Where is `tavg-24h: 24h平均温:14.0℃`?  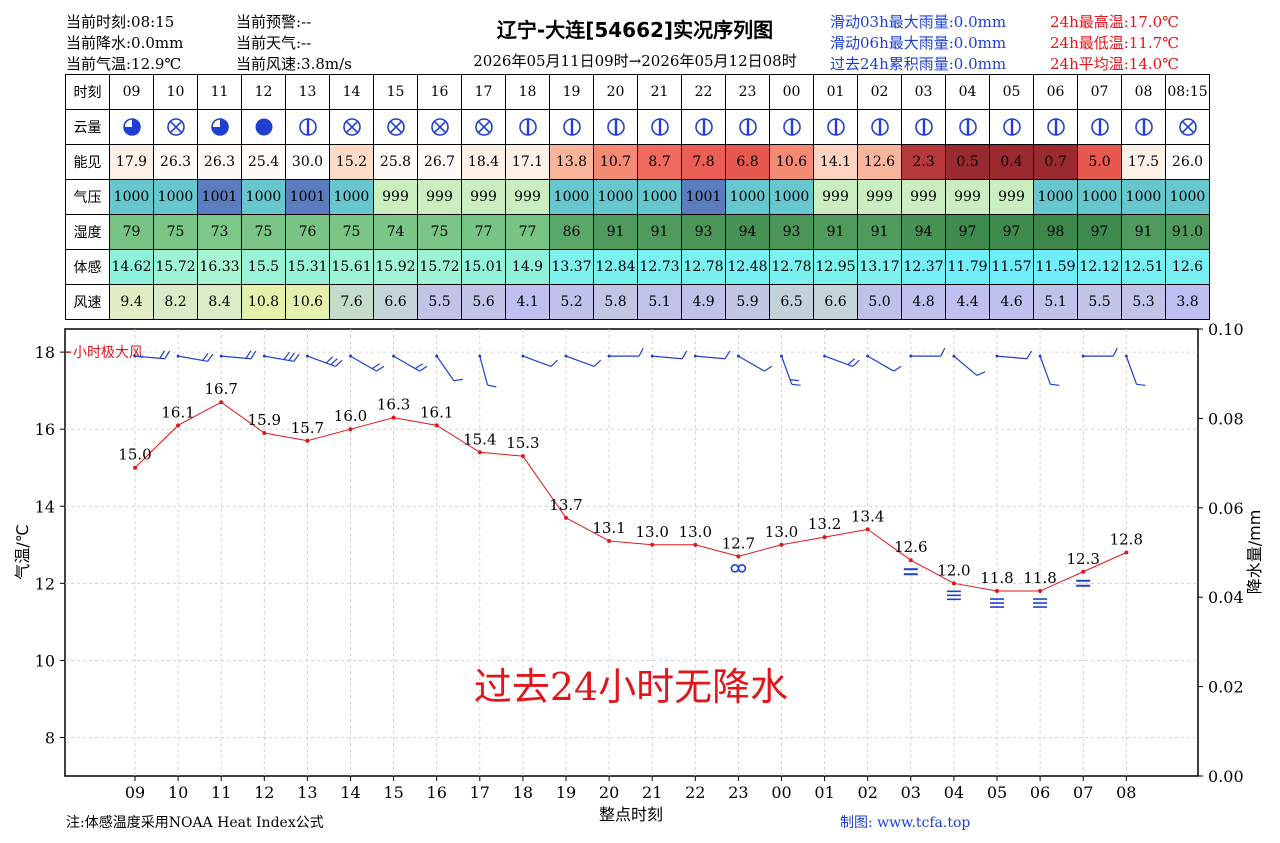 tavg-24h: 24h平均温:14.0℃ is located at coordinates (1114, 64).